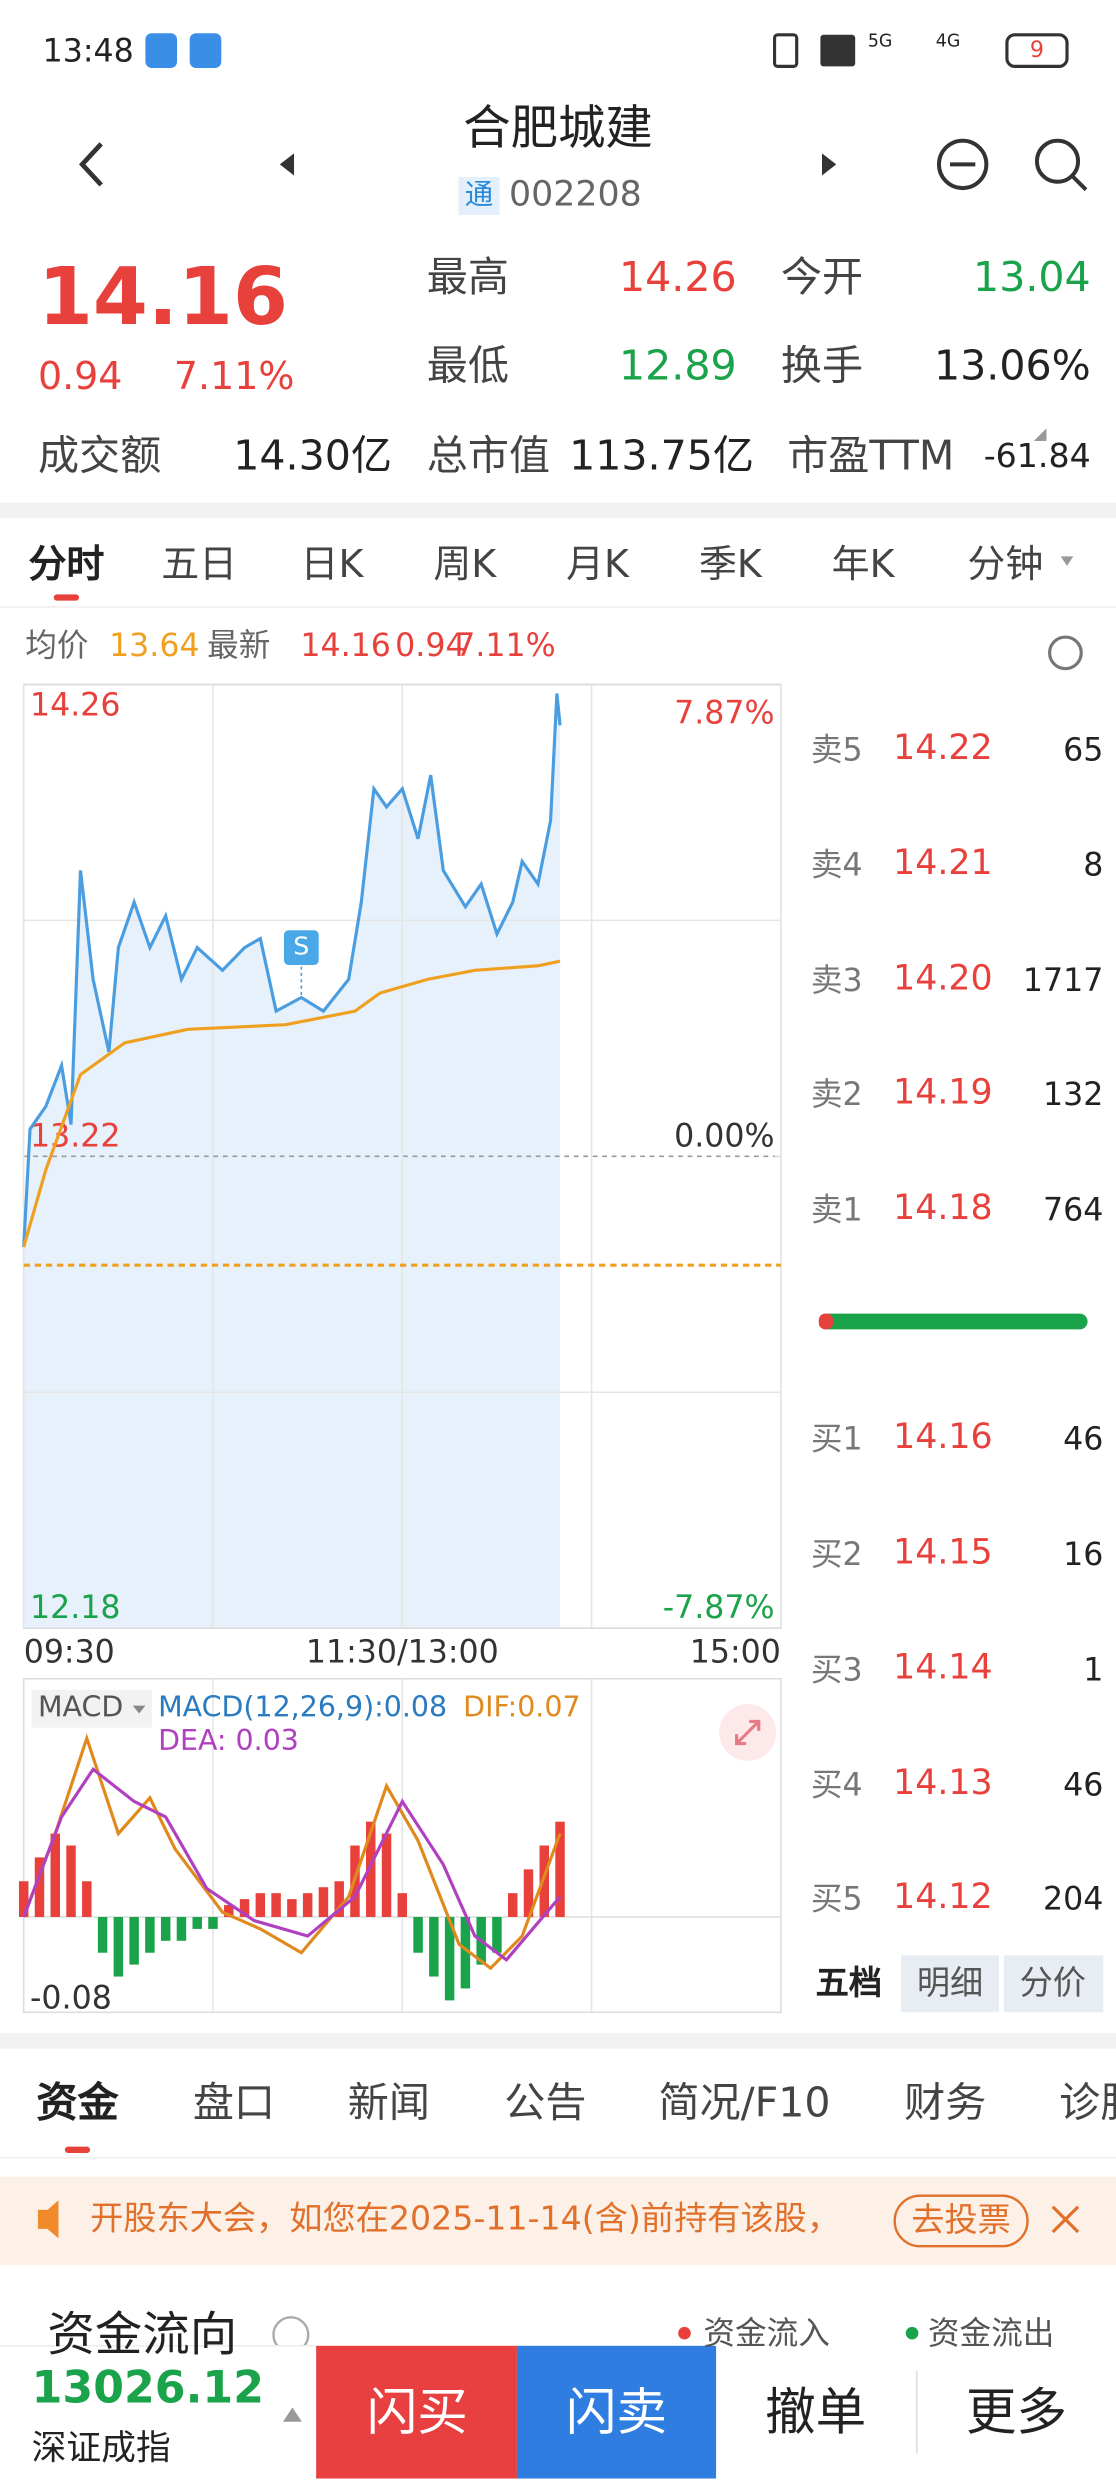 Image resolution: width=1116 pixels, height=2480 pixels. Describe the element at coordinates (234, 2104) in the screenshot. I see `info-tab: 盘口` at that location.